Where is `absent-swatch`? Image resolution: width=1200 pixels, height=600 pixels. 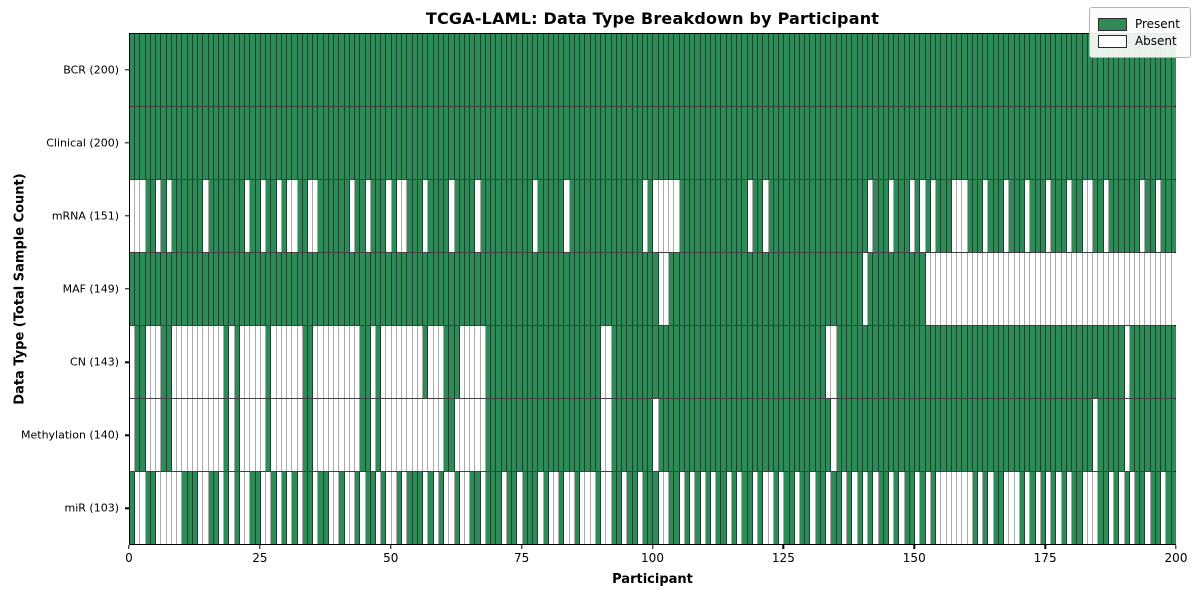
absent-swatch is located at coordinates (1112, 41).